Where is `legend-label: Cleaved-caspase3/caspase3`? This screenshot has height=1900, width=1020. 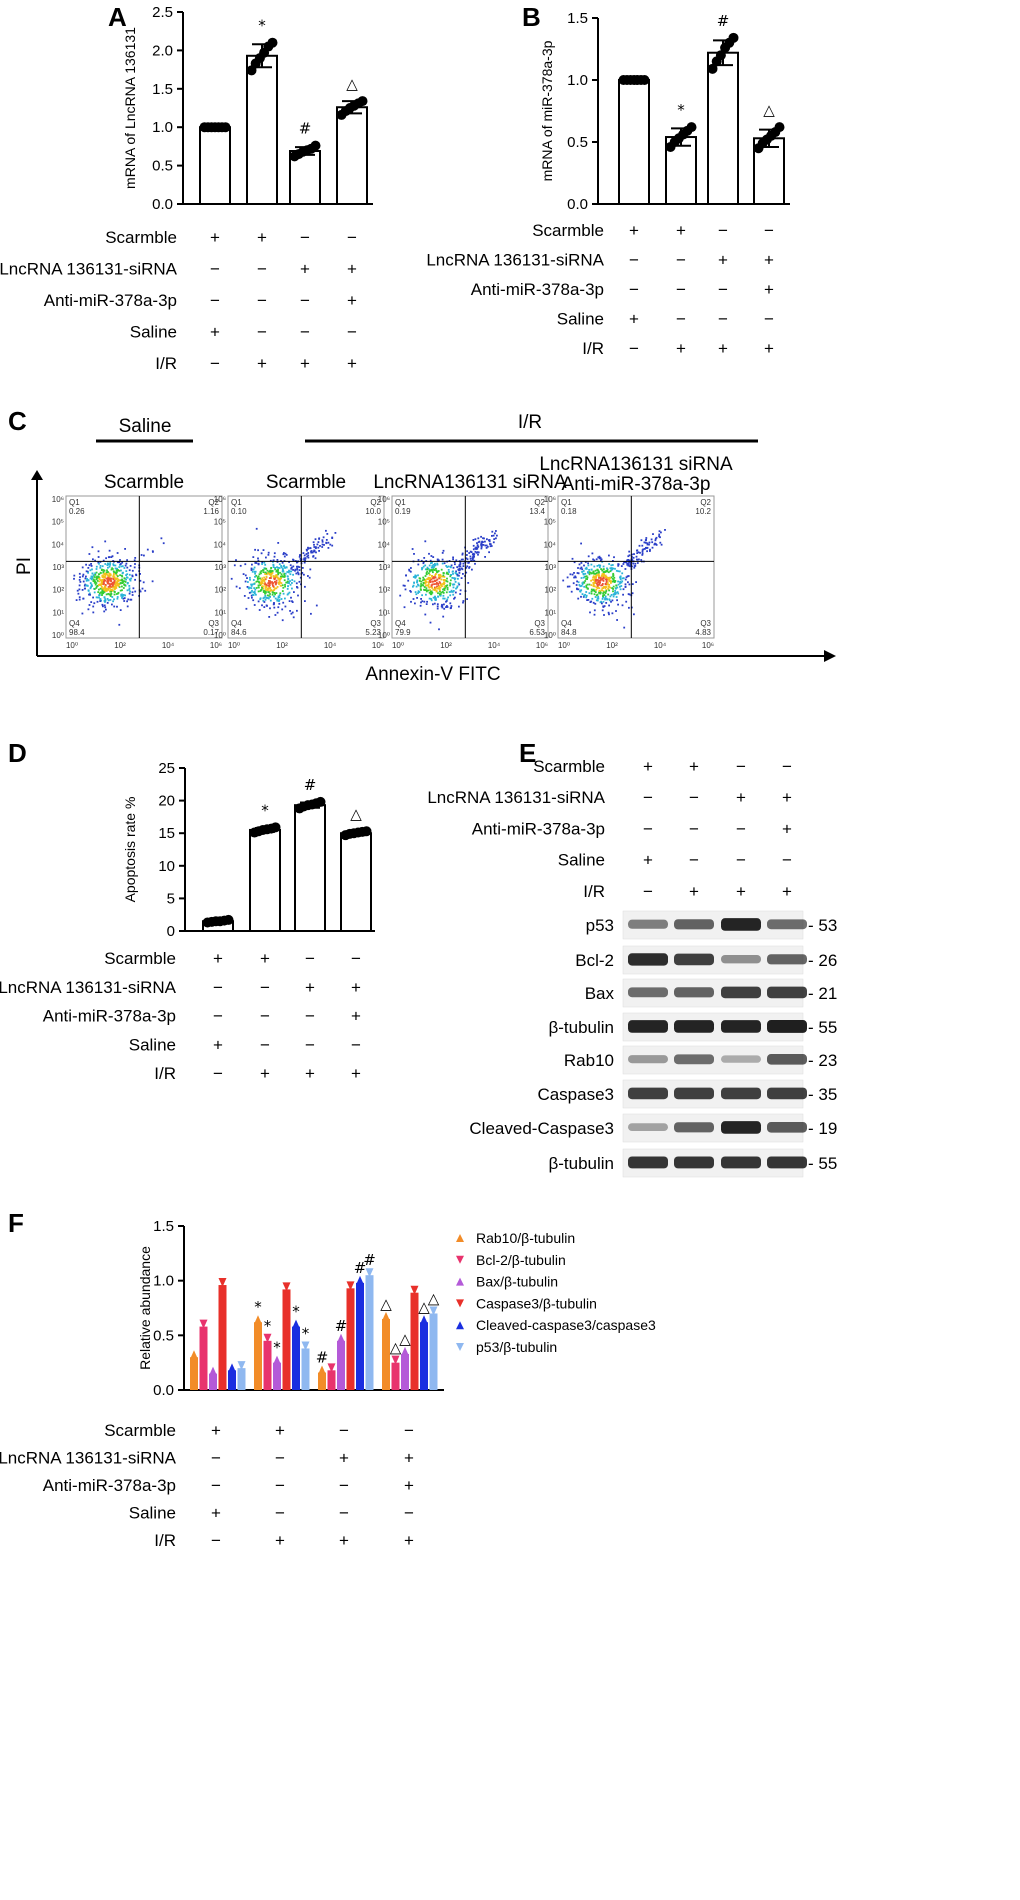
legend-label: Cleaved-caspase3/caspase3 is located at coordinates (566, 1325).